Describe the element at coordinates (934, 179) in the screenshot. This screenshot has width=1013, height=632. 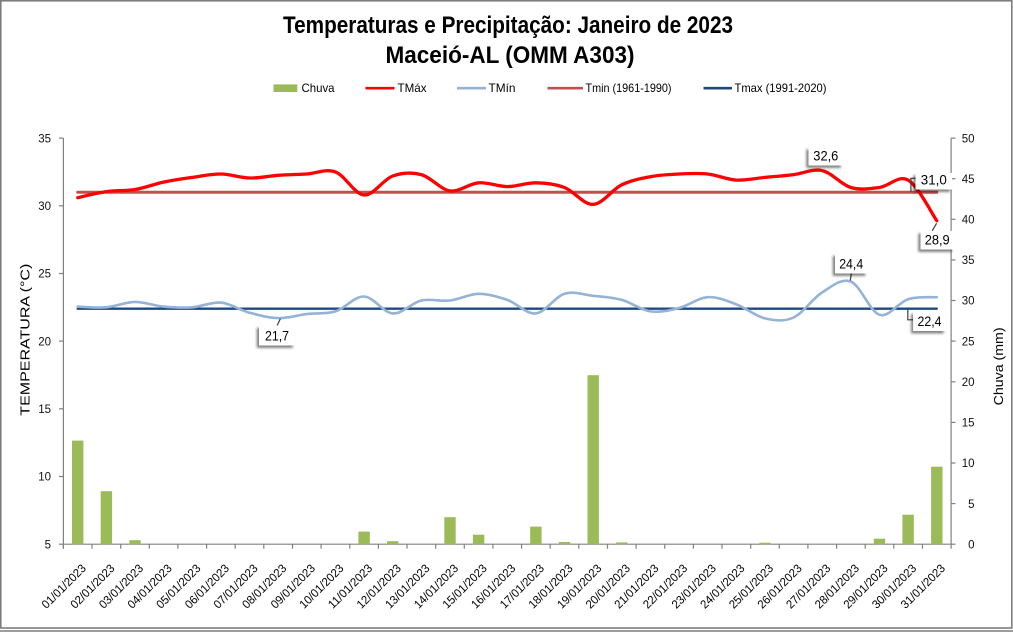
I see `svg-text: 31,0` at that location.